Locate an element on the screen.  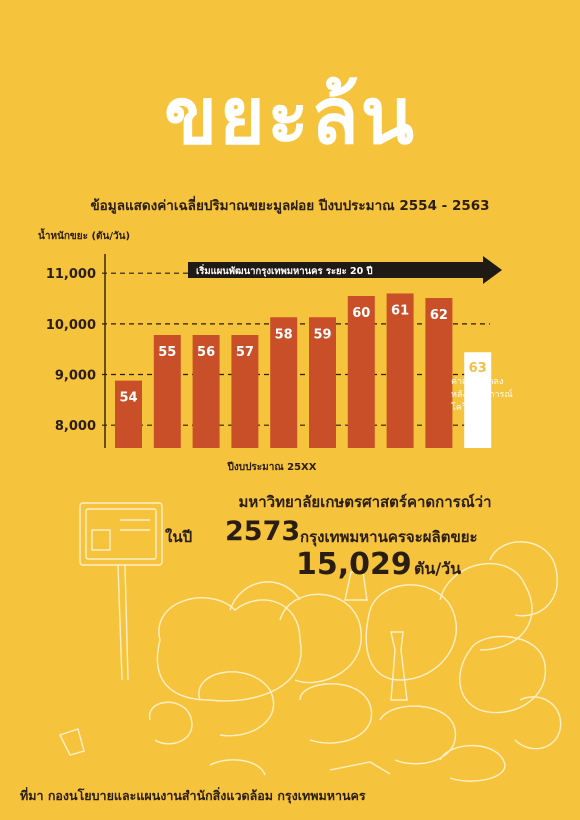
arrow-shaft is located at coordinates (335, 270).